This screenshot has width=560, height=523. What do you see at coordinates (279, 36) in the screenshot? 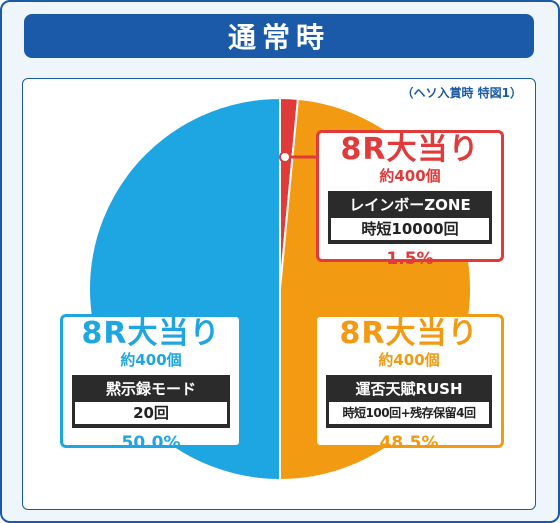
I see `page-title: 通常時` at bounding box center [279, 36].